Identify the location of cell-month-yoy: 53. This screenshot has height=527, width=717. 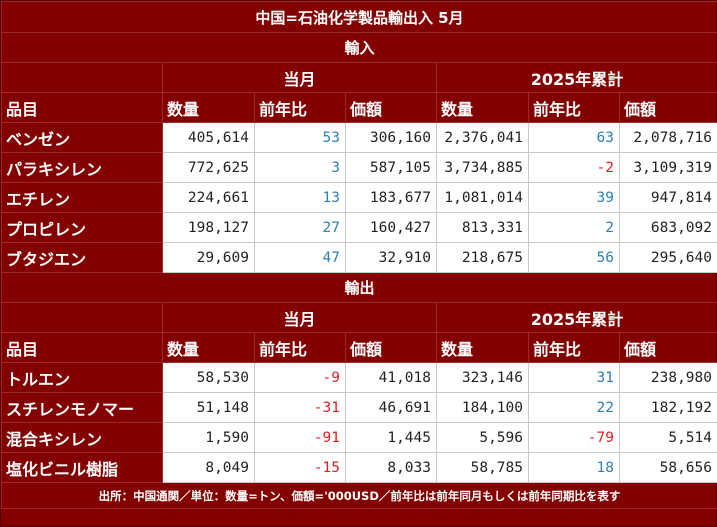
(300, 137).